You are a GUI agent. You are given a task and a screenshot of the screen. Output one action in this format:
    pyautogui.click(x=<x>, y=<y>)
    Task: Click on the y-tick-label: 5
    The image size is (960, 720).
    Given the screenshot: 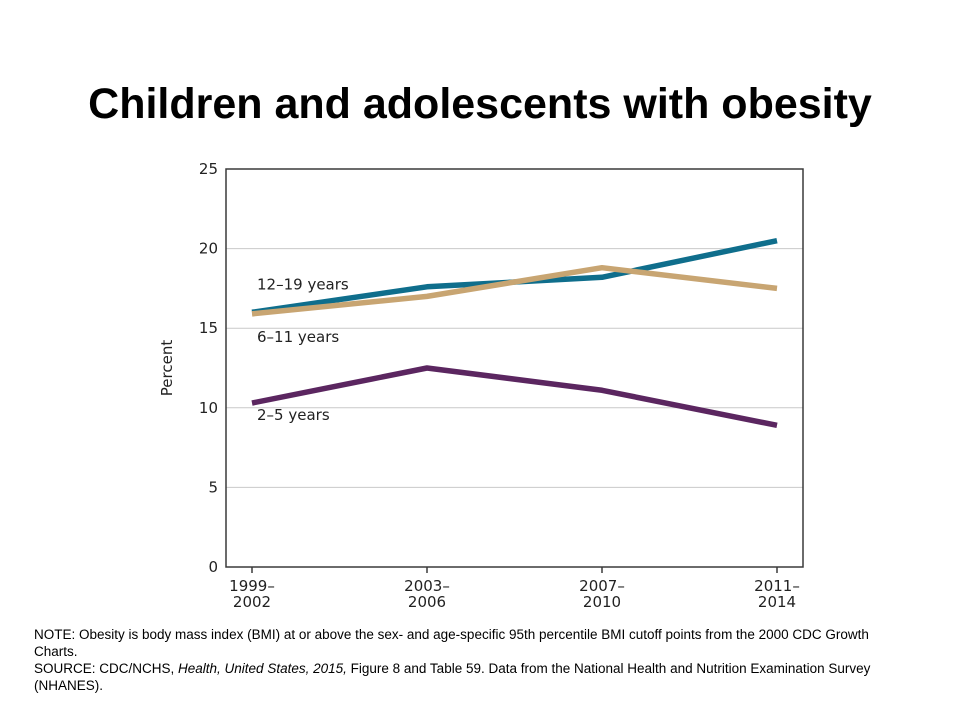 What is the action you would take?
    pyautogui.click(x=213, y=487)
    